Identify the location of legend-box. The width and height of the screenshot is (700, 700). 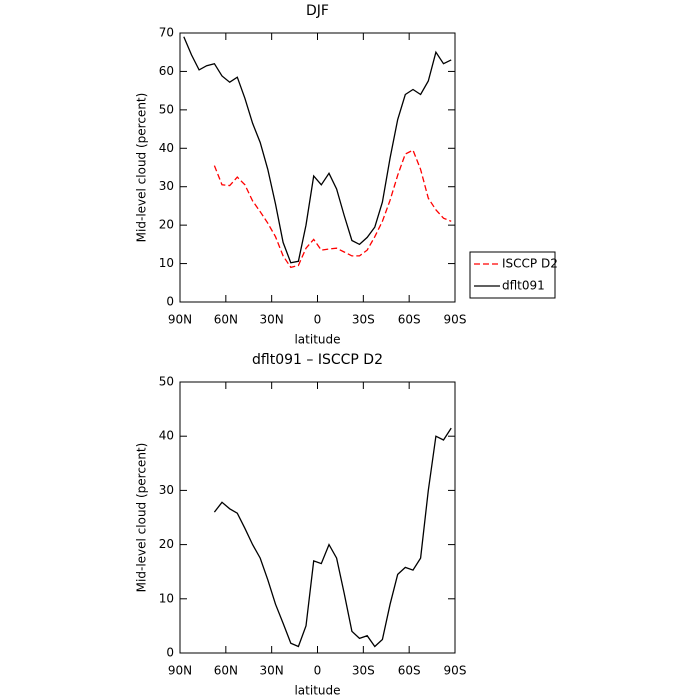
(512, 275).